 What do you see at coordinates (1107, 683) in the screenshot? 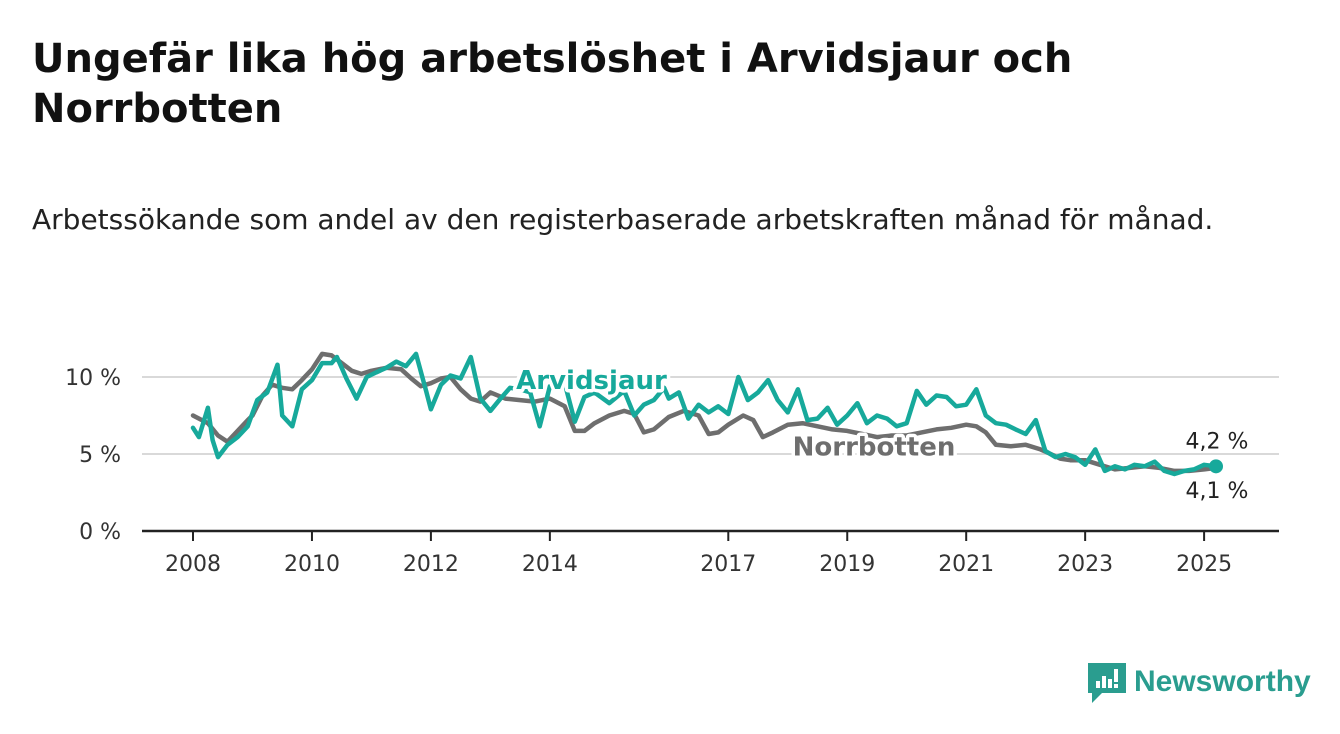
I see `newsworthy-logo-icon` at bounding box center [1107, 683].